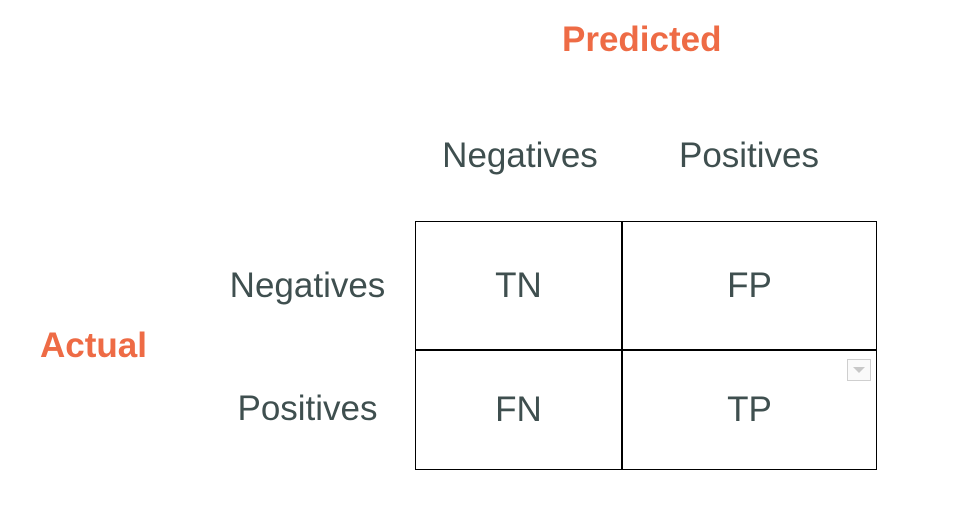 The width and height of the screenshot is (958, 528). I want to click on predicted-axis-title: Predicted, so click(642, 39).